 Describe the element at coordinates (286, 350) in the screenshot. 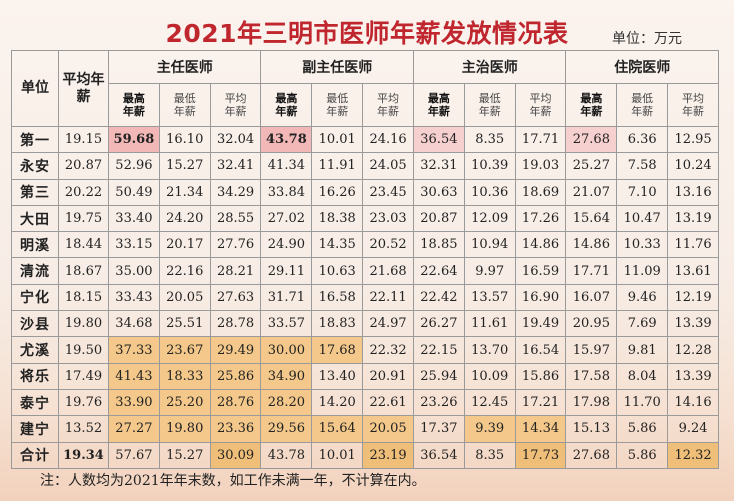

I see `salary-cell: 30.00` at that location.